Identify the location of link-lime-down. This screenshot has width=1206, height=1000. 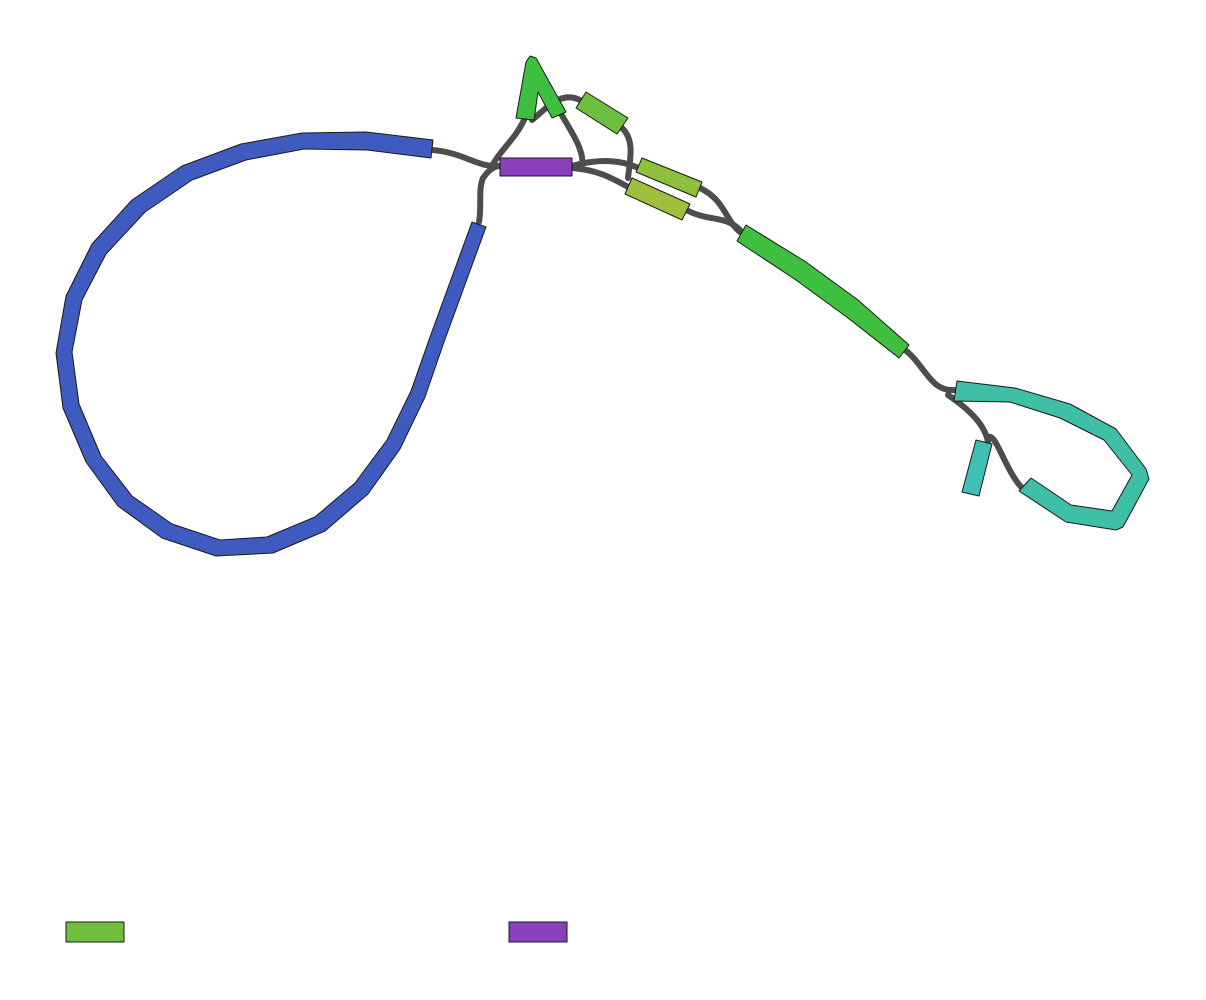
(626, 153).